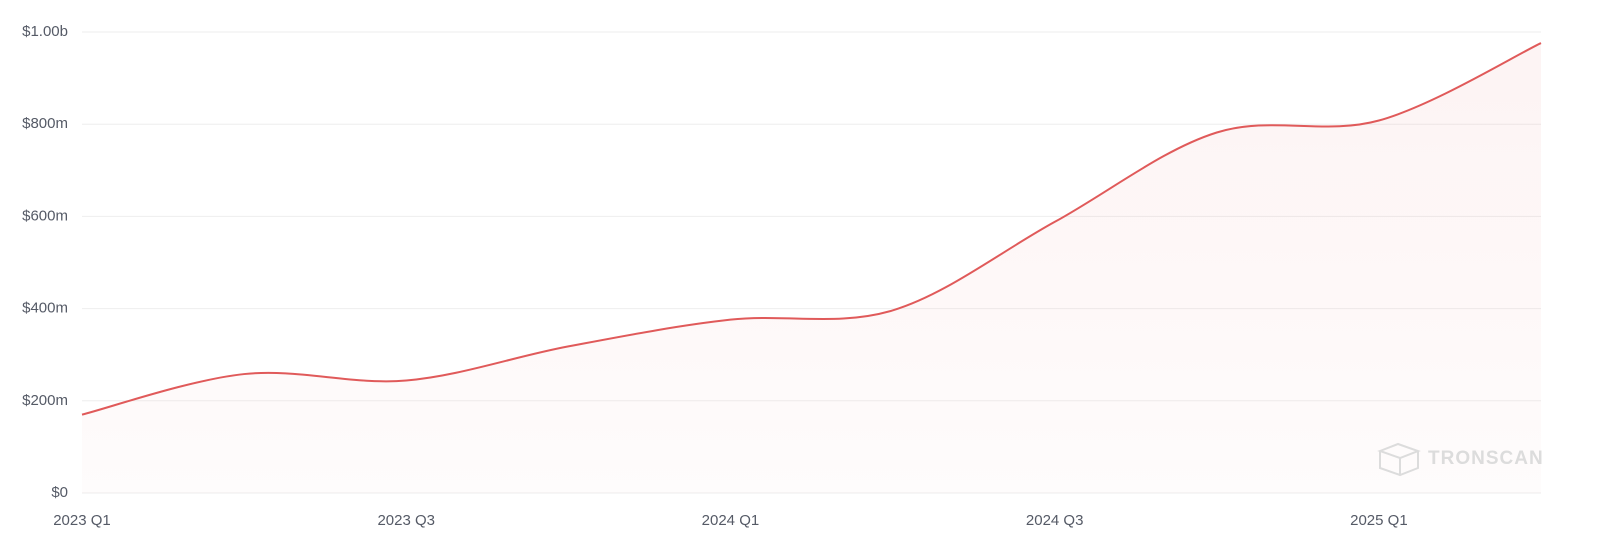  What do you see at coordinates (1055, 520) in the screenshot?
I see `x-tick-label: 2024 Q3` at bounding box center [1055, 520].